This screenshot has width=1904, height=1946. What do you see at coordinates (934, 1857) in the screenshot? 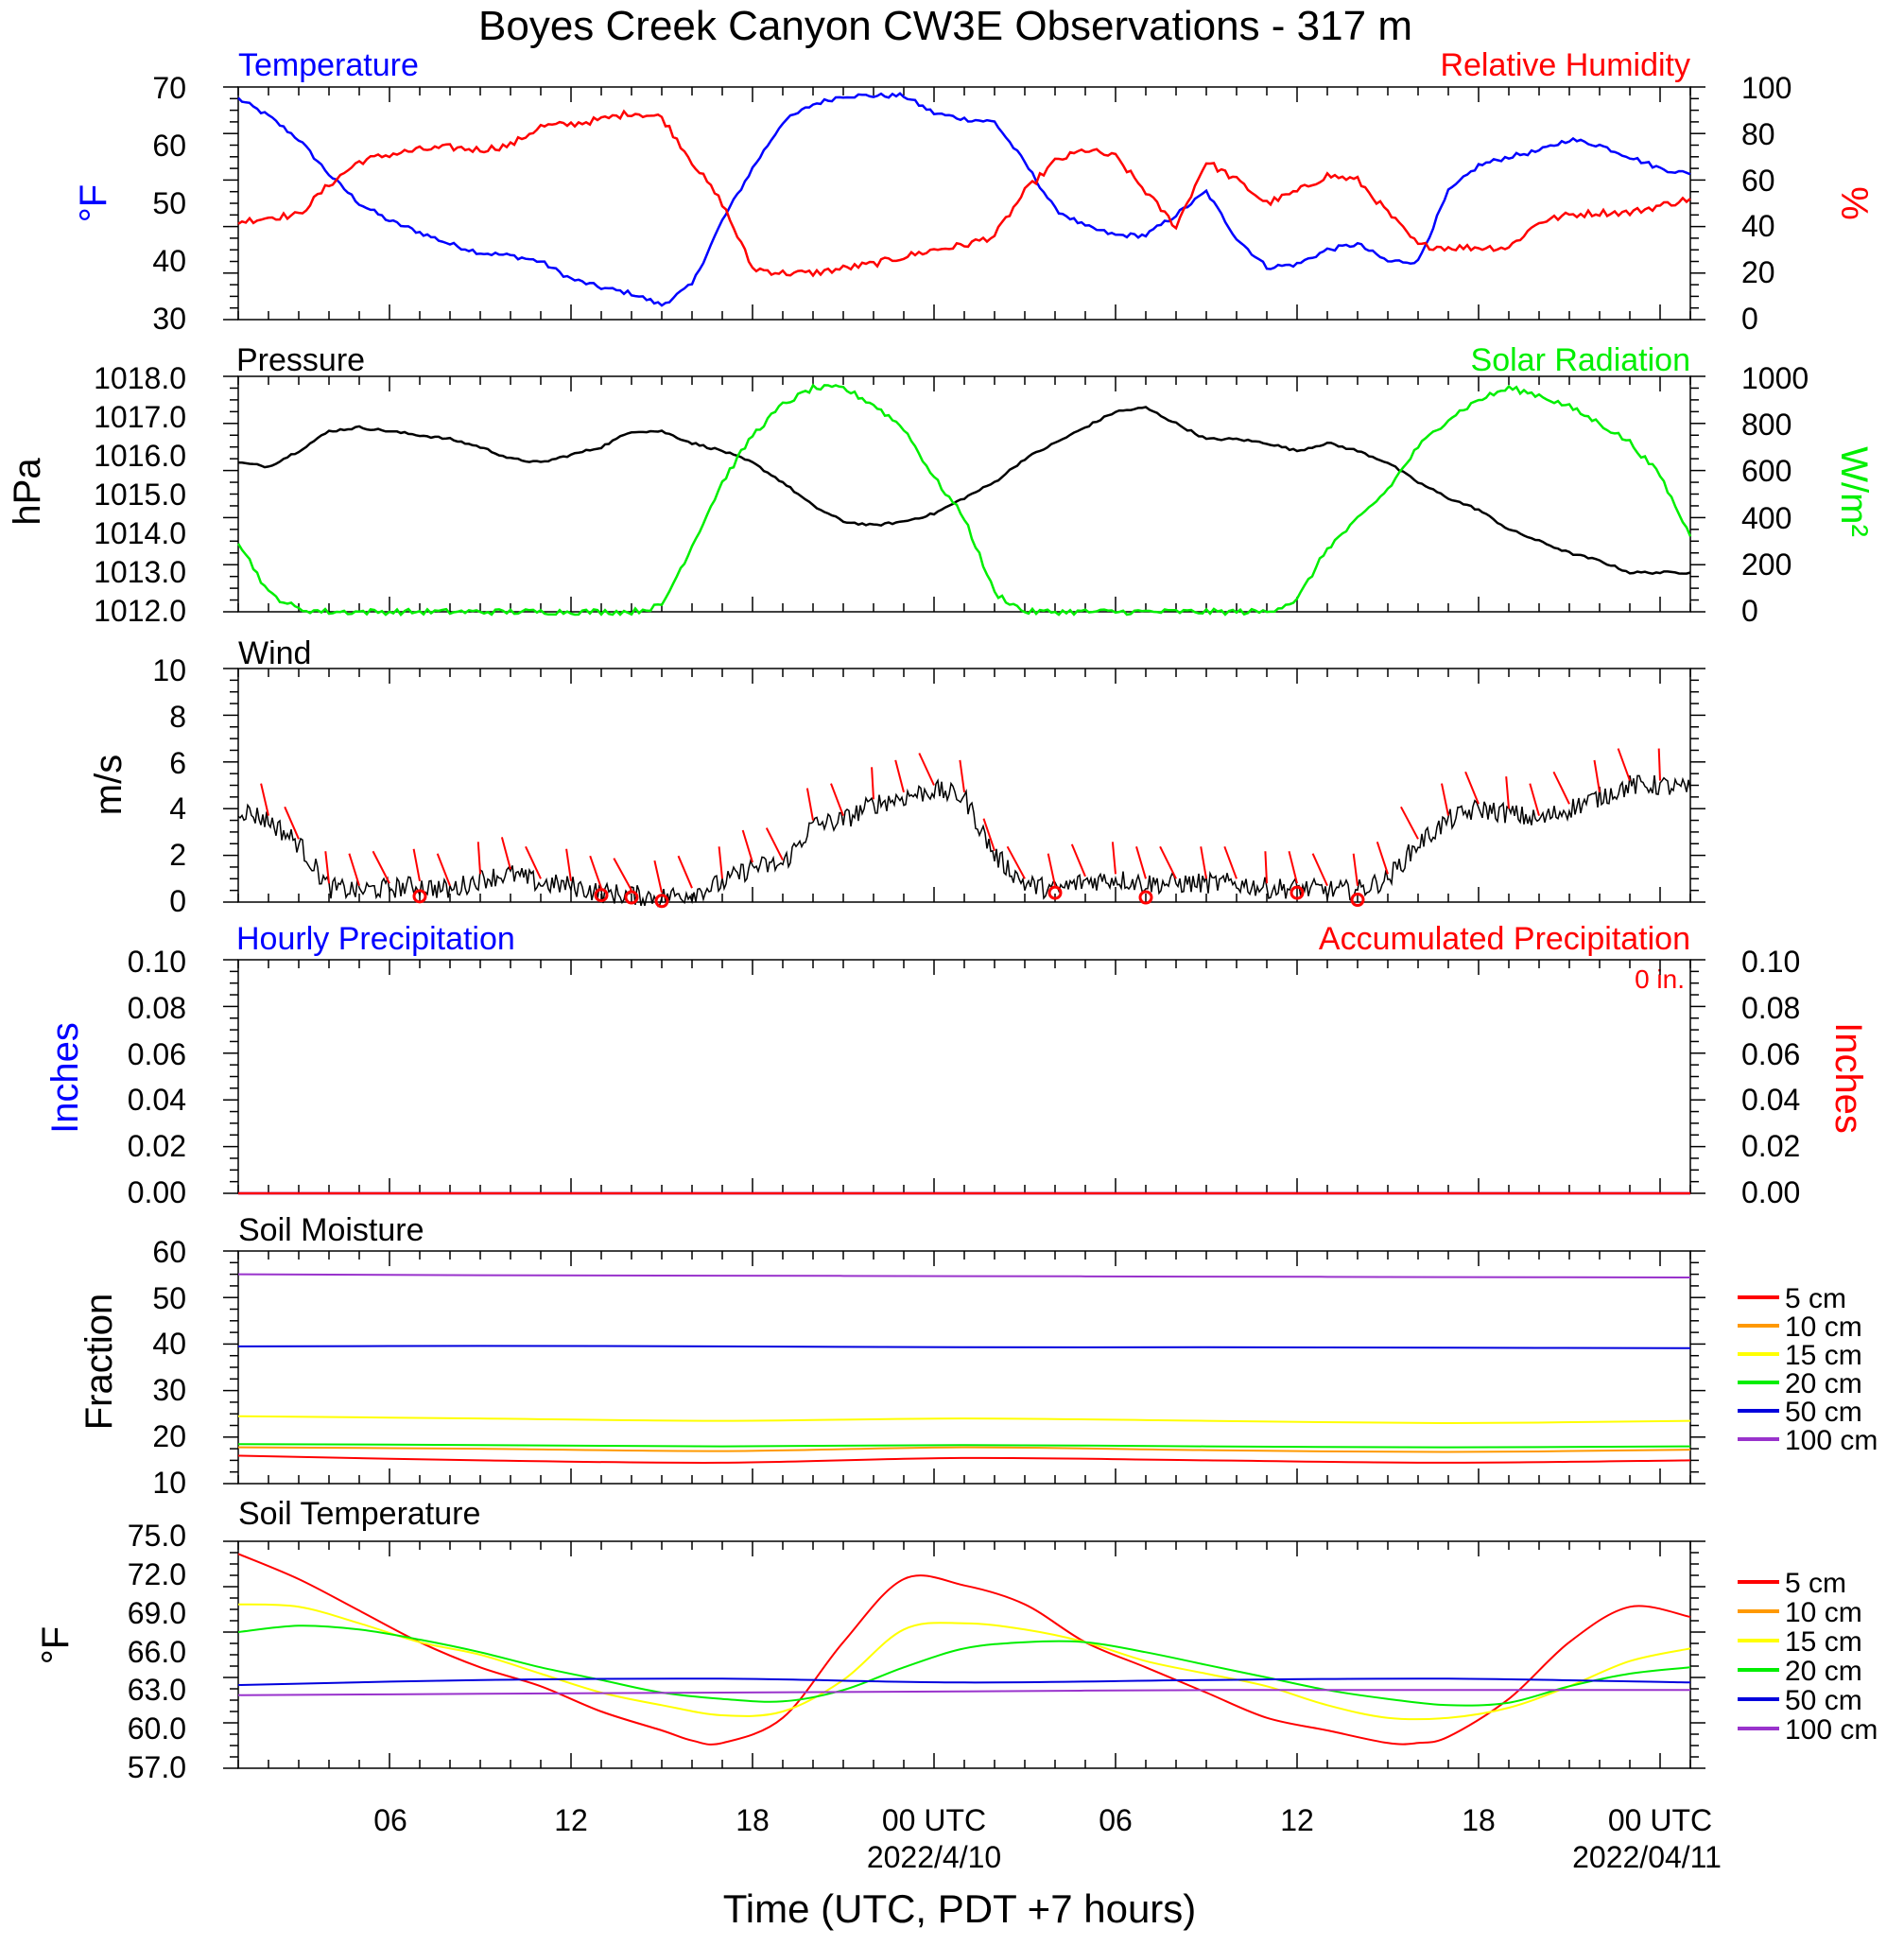
I see `x-date-label: 2022/4/10` at bounding box center [934, 1857].